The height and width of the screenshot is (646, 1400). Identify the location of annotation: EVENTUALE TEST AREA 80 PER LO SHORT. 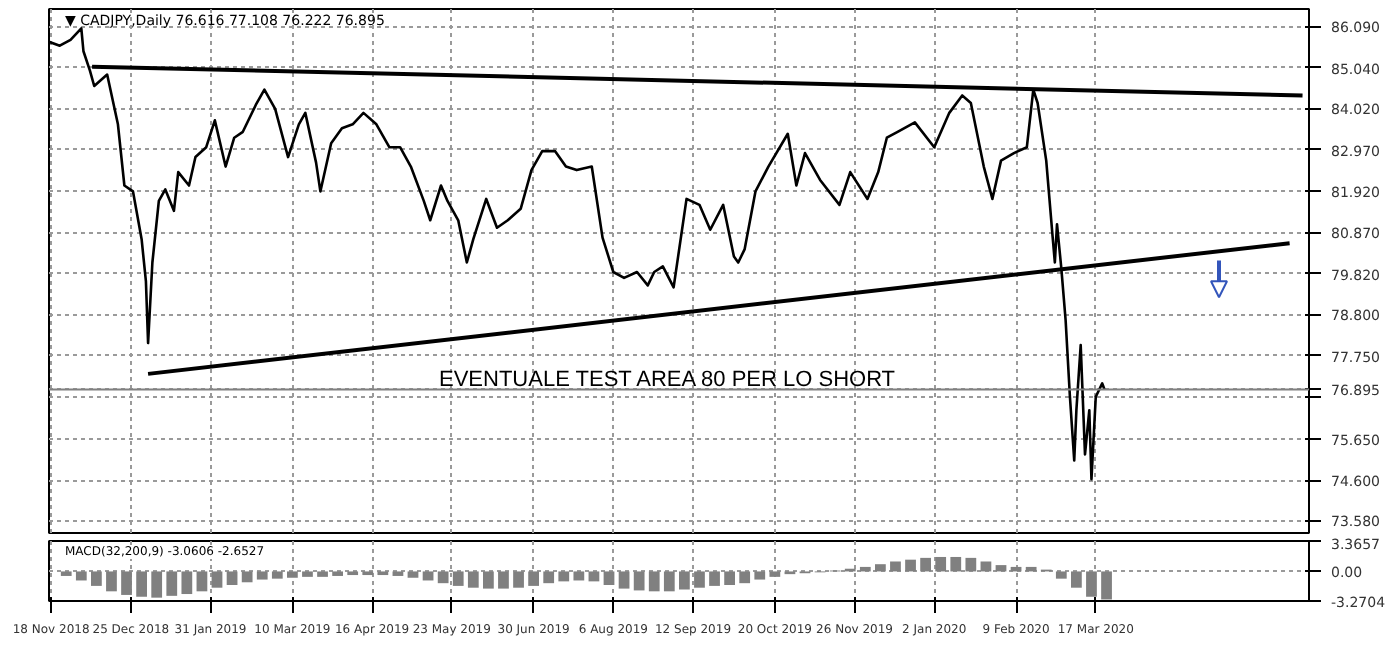
(667, 379).